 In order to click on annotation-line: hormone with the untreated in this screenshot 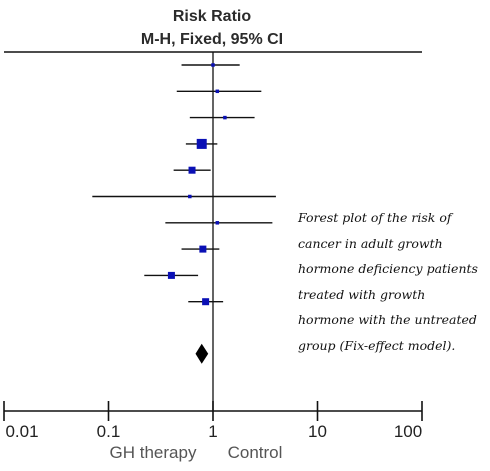, I will do `click(387, 319)`.